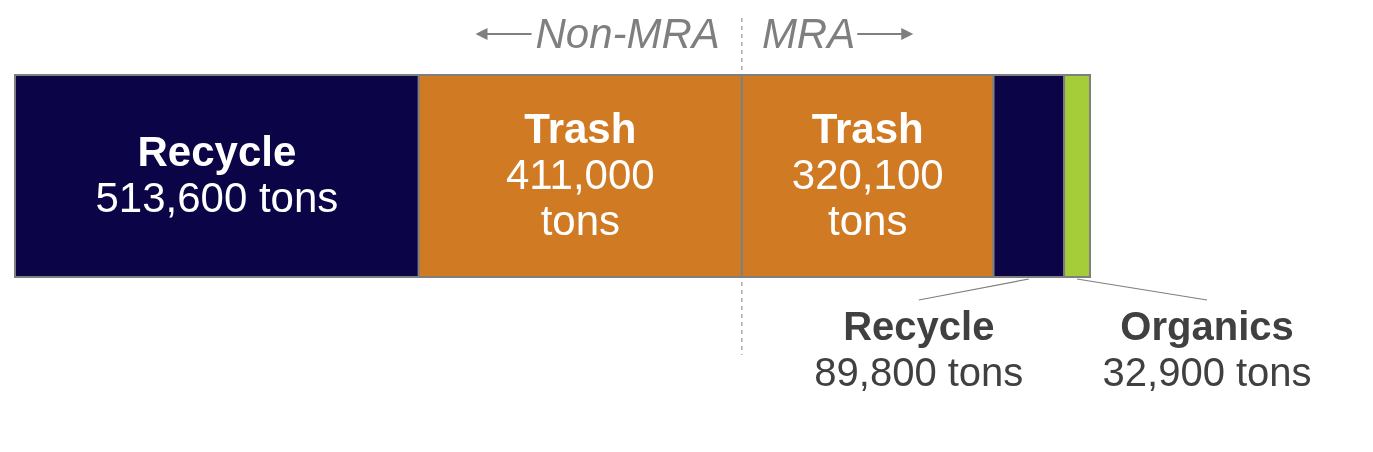  Describe the element at coordinates (919, 372) in the screenshot. I see `data-label: 89,800 tons` at that location.